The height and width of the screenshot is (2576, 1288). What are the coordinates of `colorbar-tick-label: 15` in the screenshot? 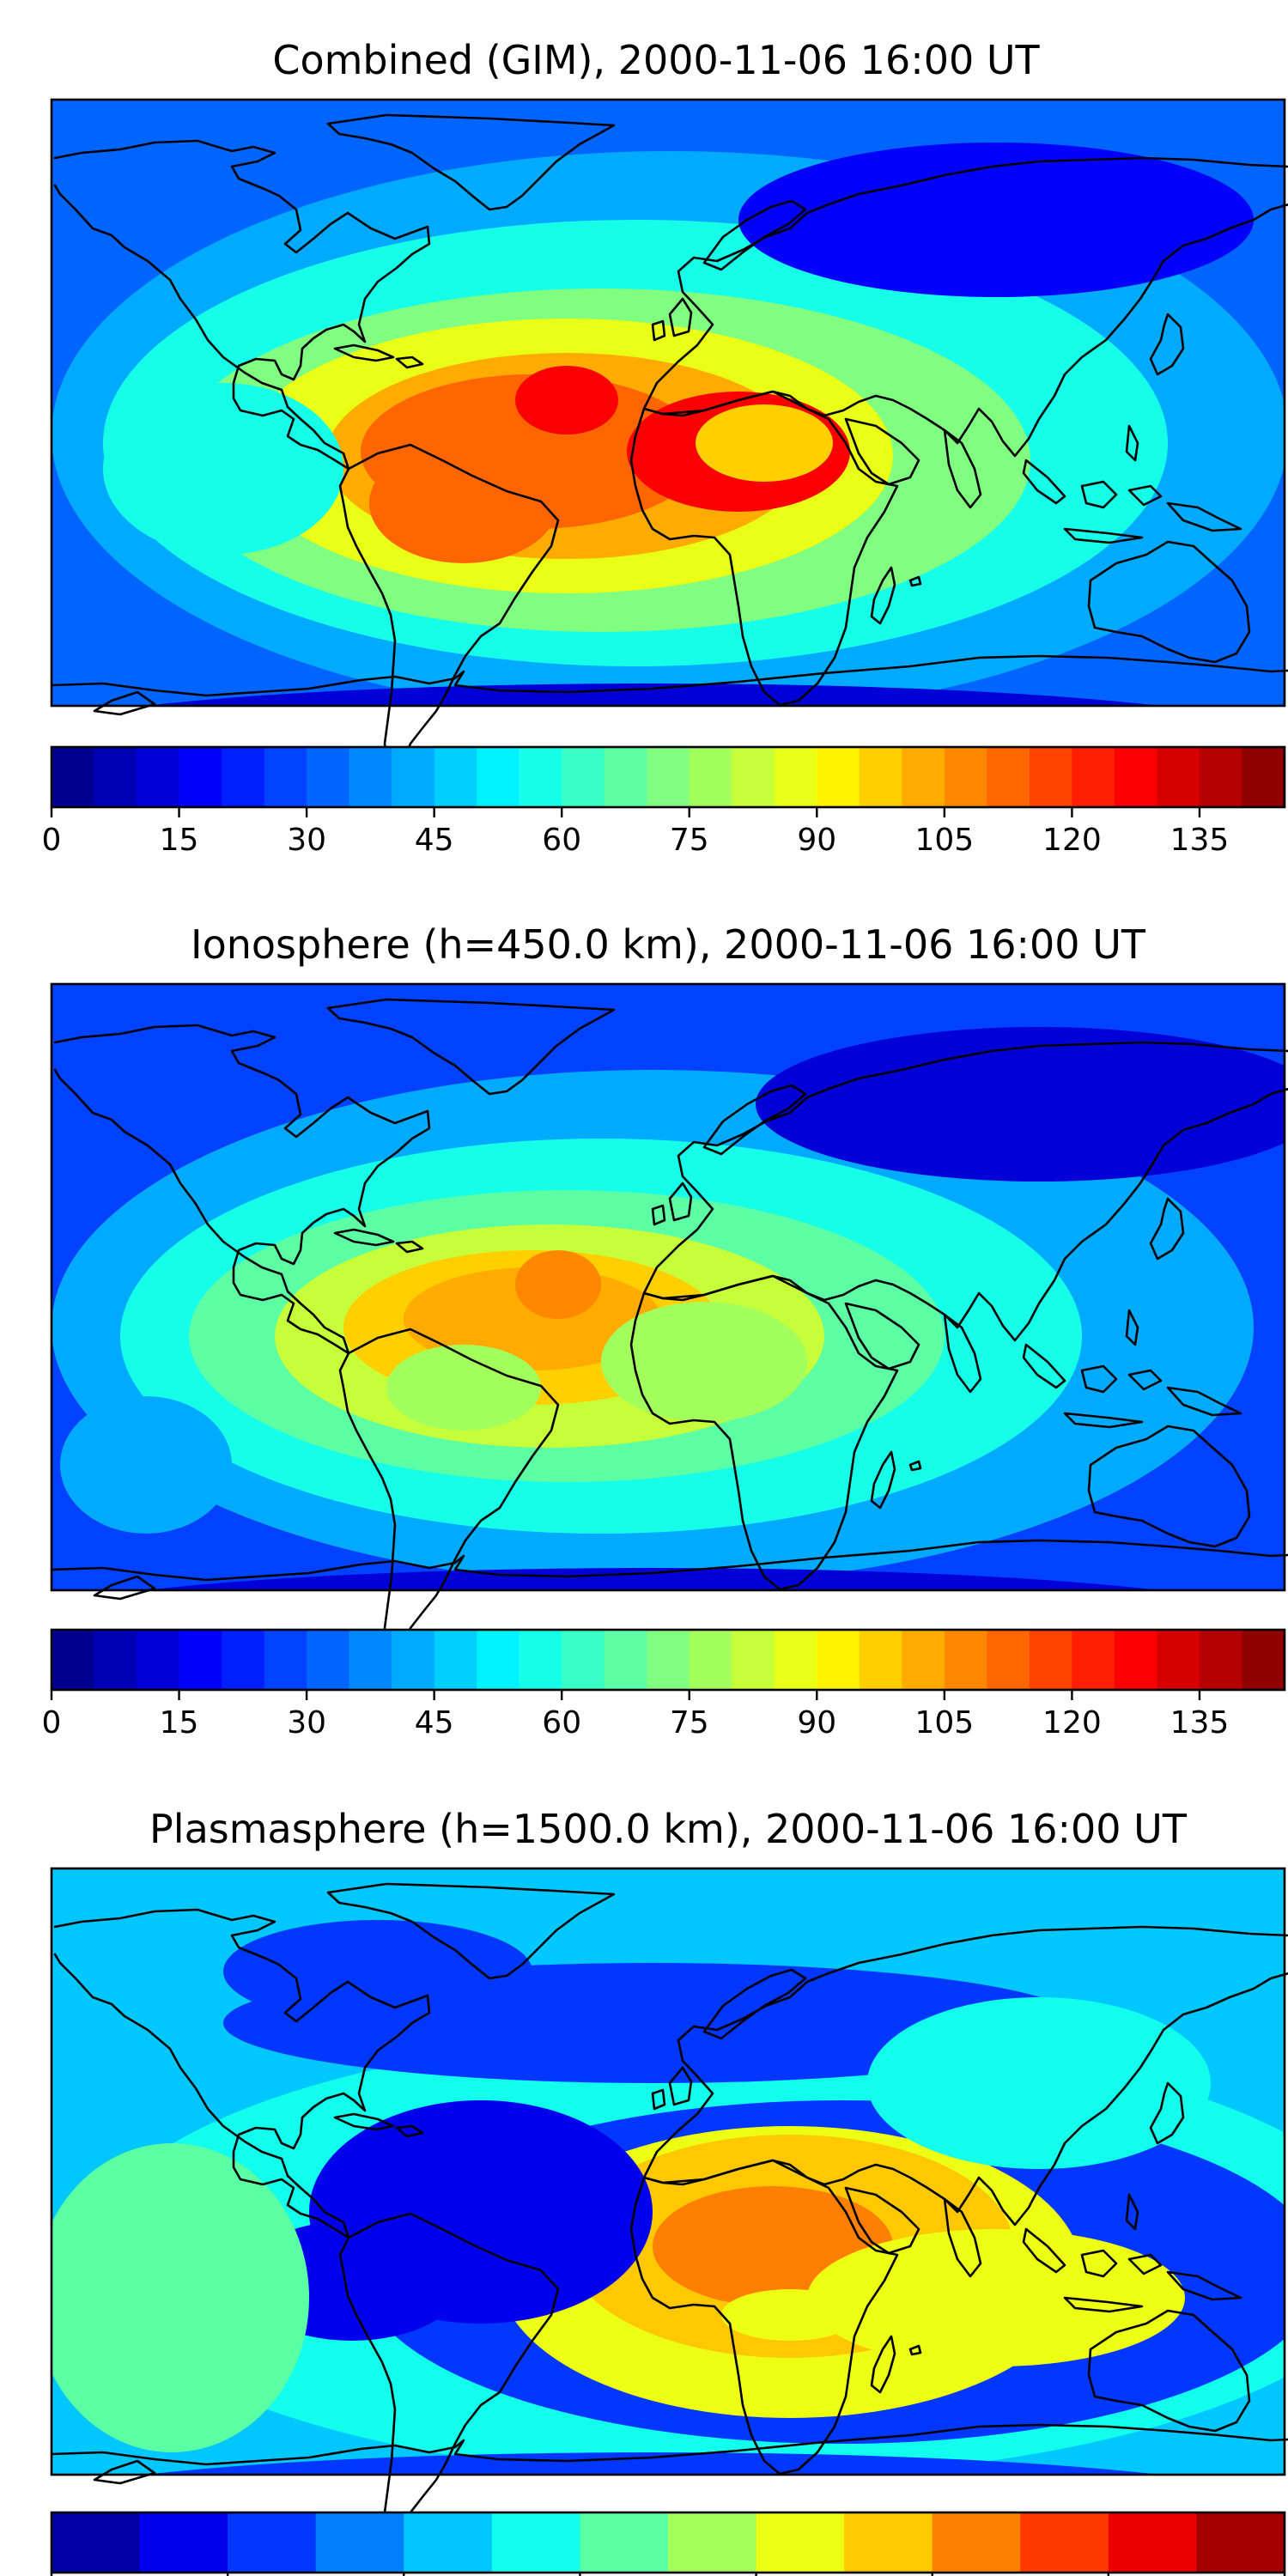 It's located at (180, 841).